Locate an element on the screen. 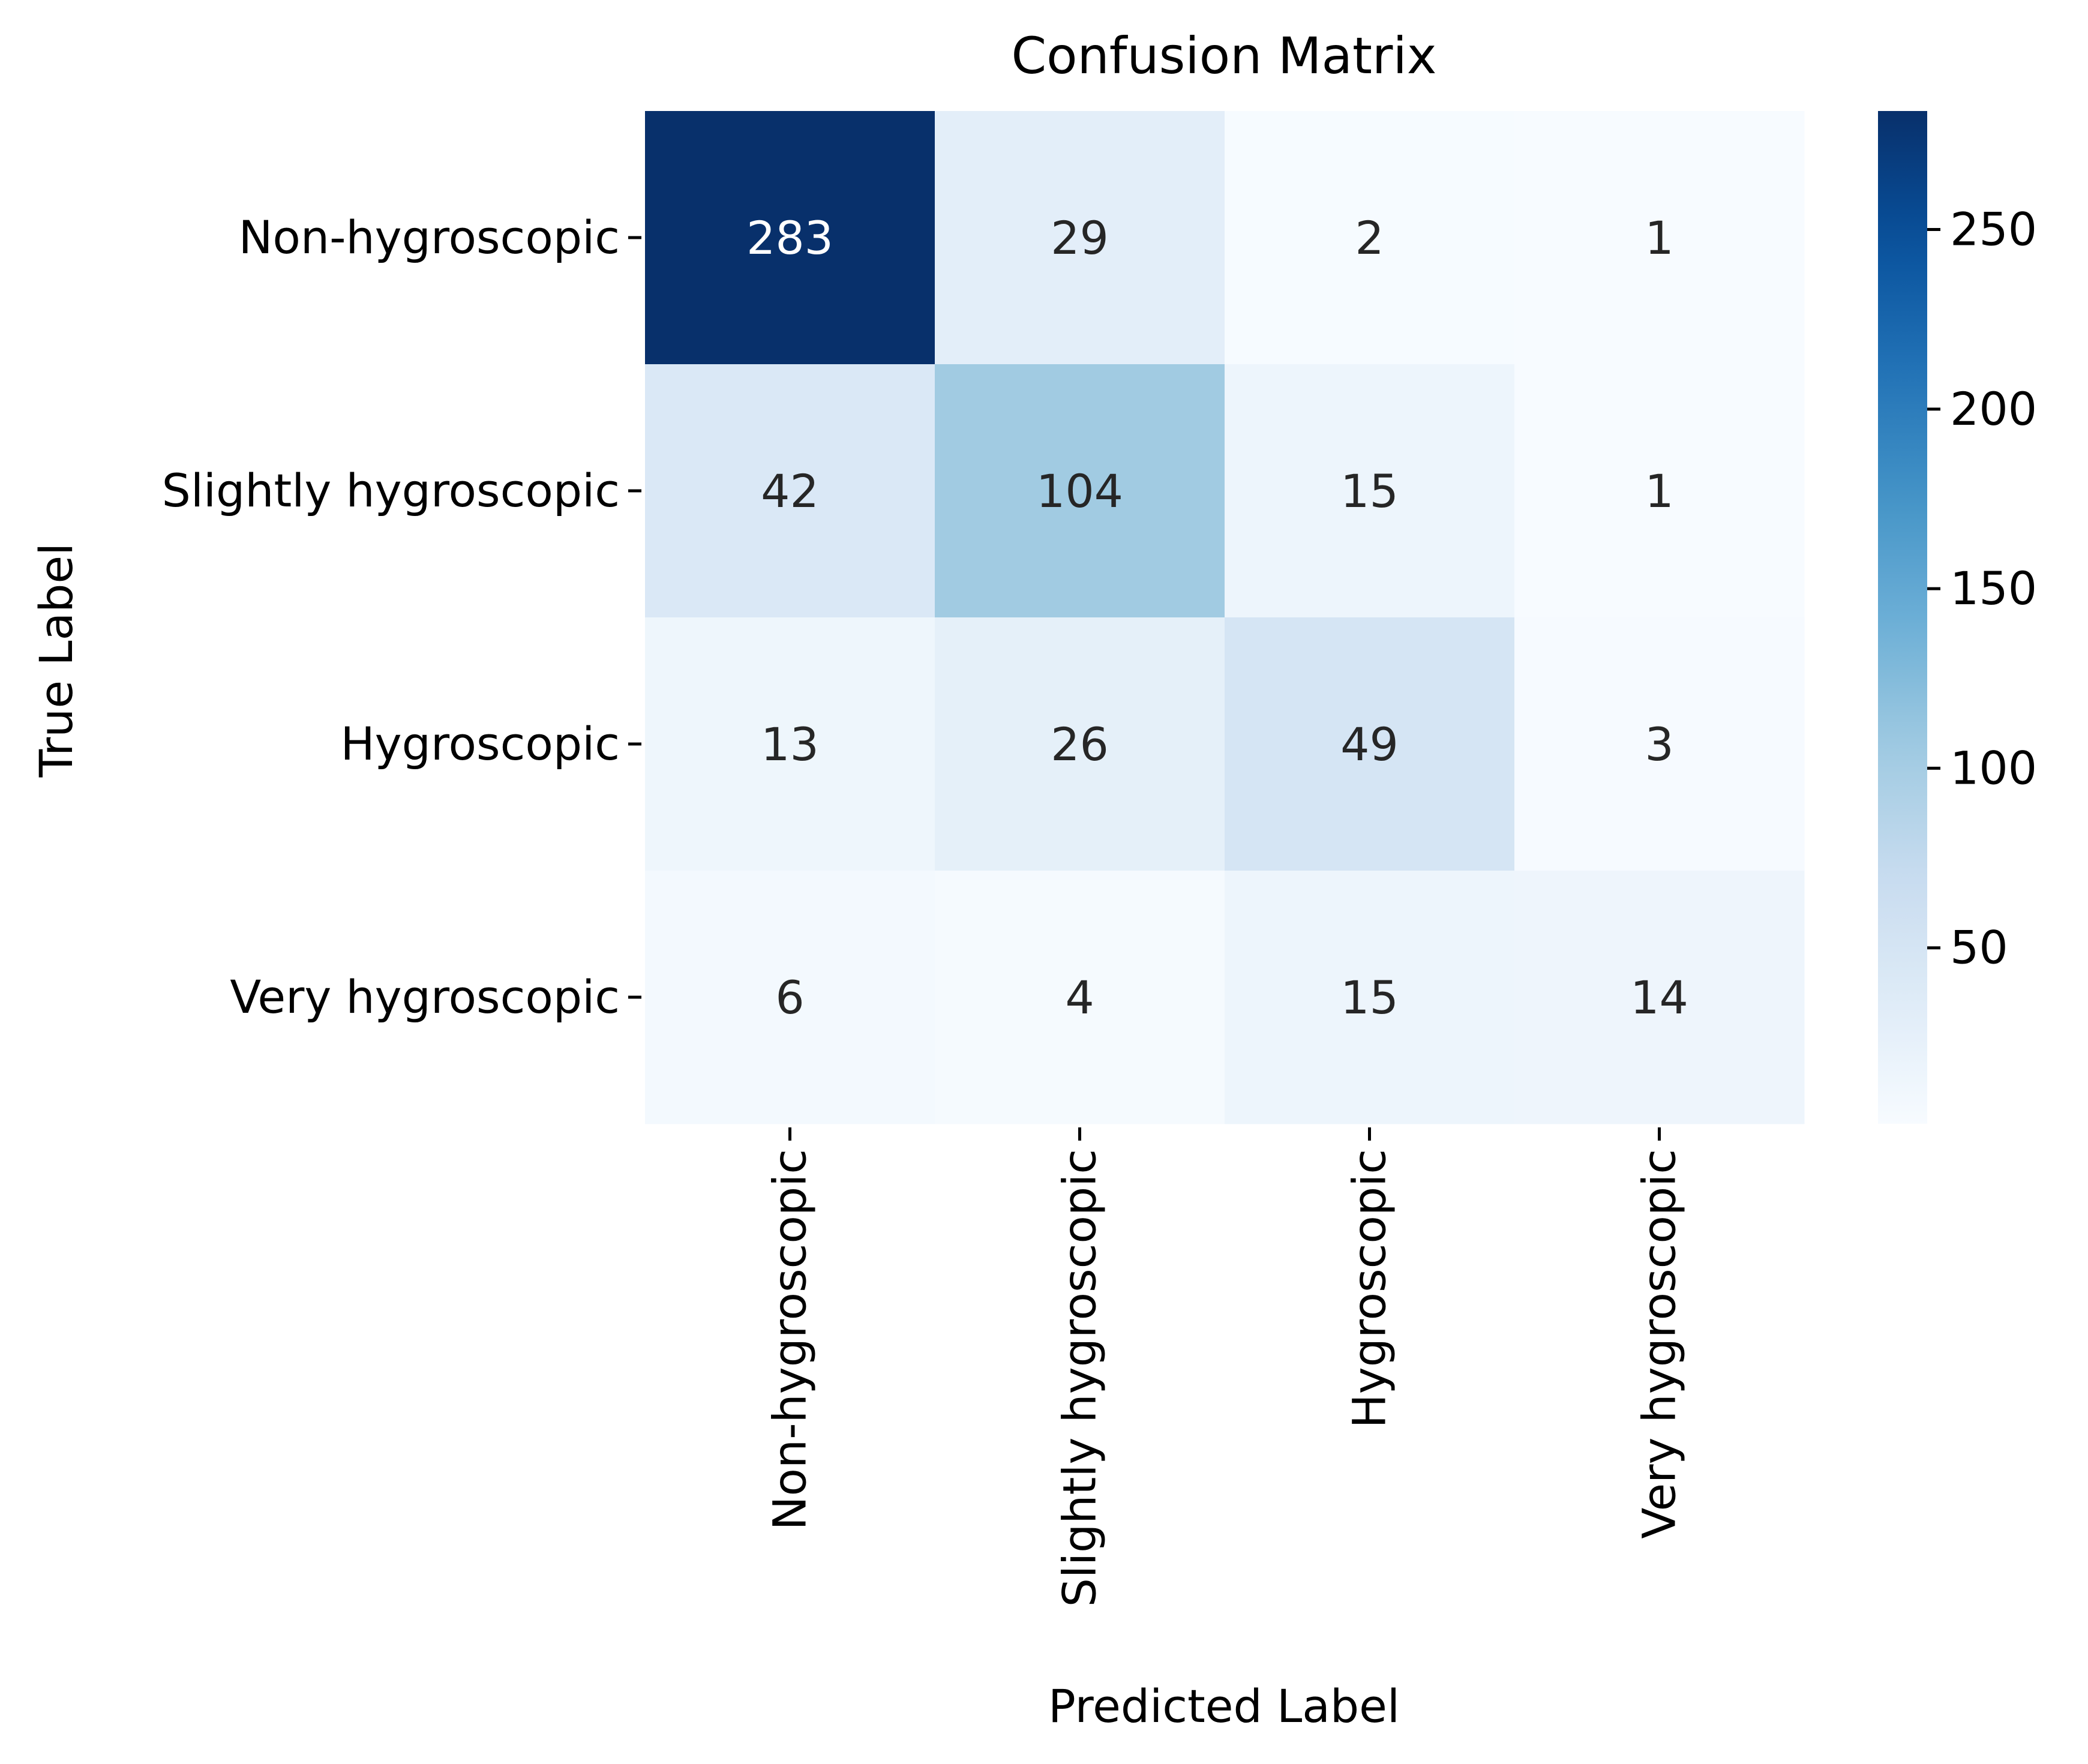 The width and height of the screenshot is (2088, 1764). colorbar-tick-label: 200 is located at coordinates (1993, 409).